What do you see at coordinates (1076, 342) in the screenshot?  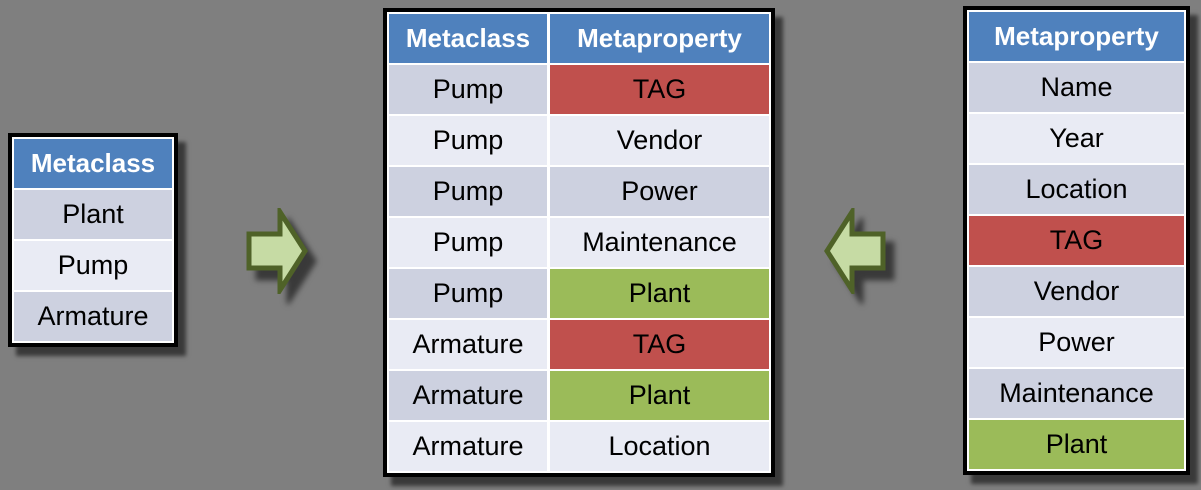 I see `table-row: Power` at bounding box center [1076, 342].